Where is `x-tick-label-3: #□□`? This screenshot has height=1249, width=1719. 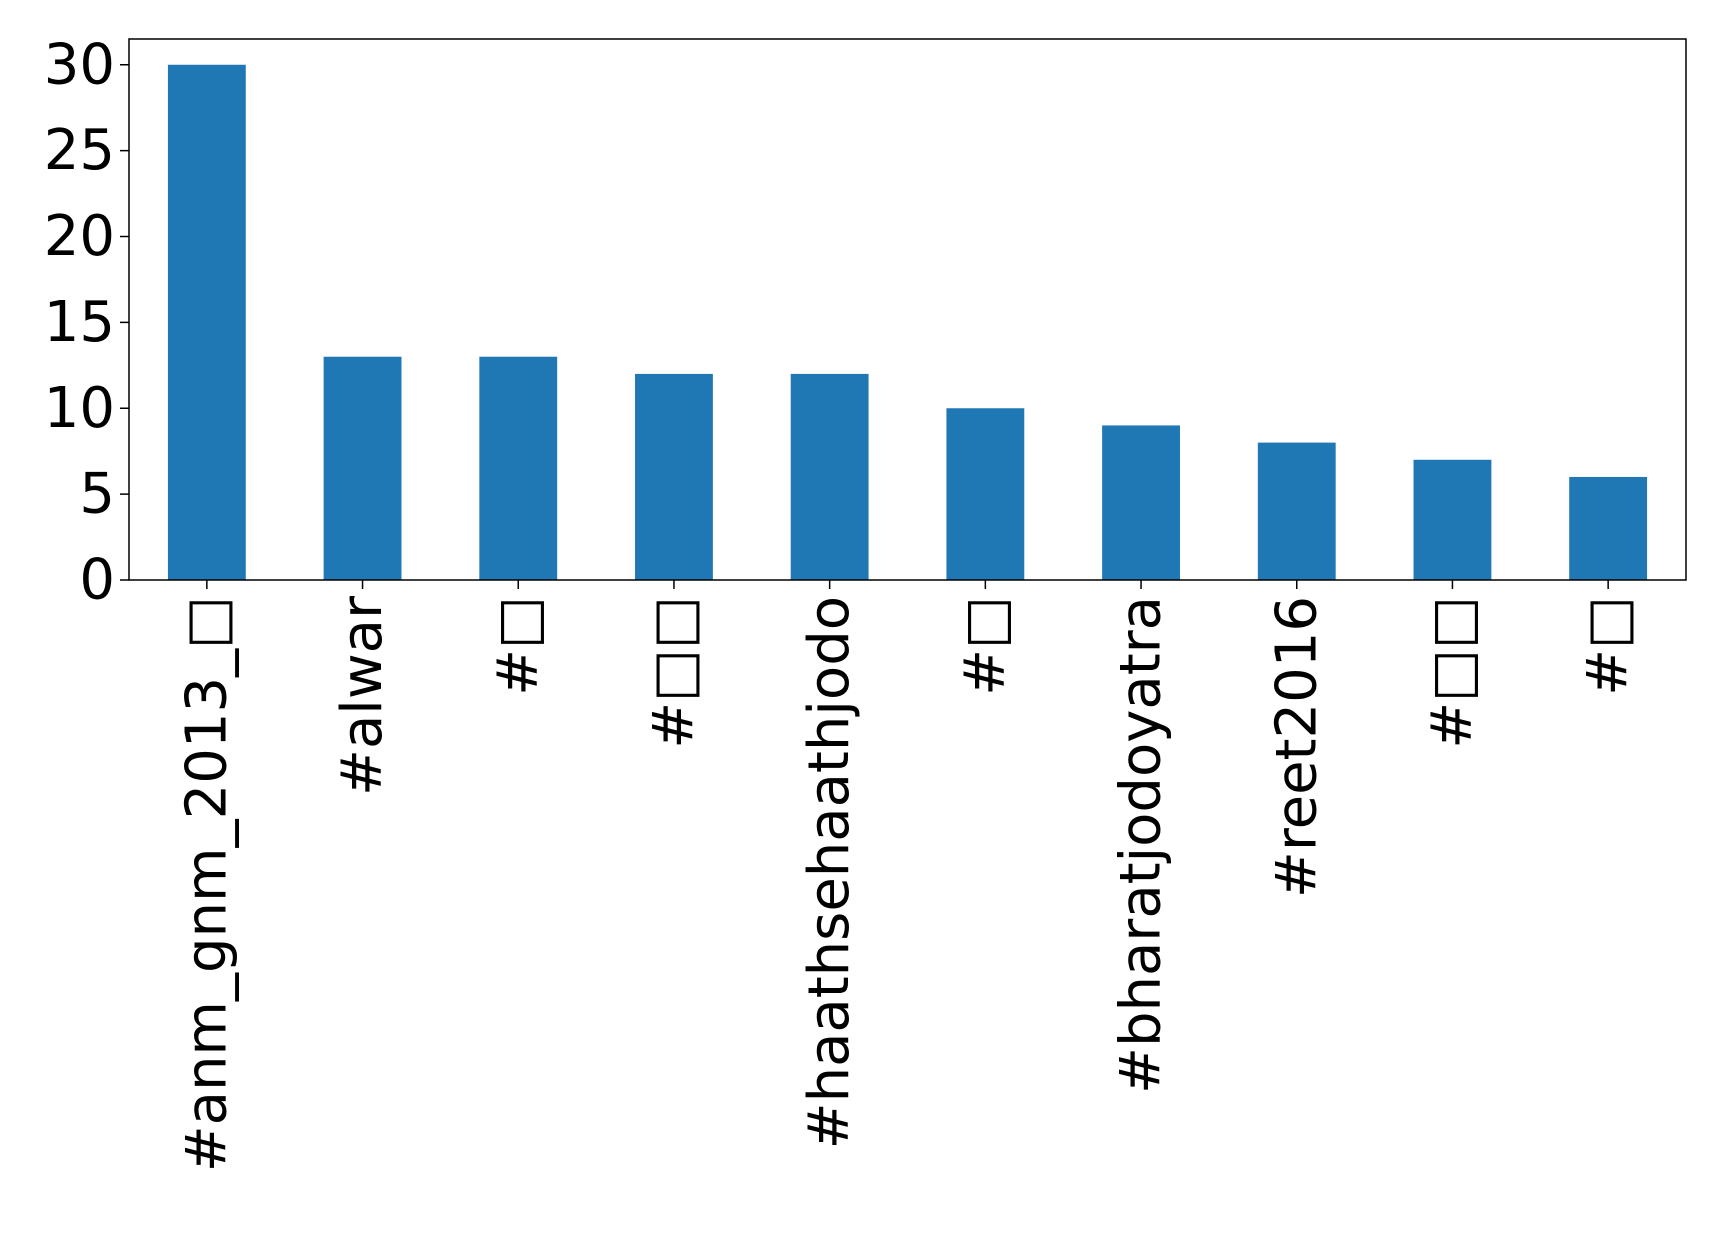 x-tick-label-3: #□□ is located at coordinates (673, 672).